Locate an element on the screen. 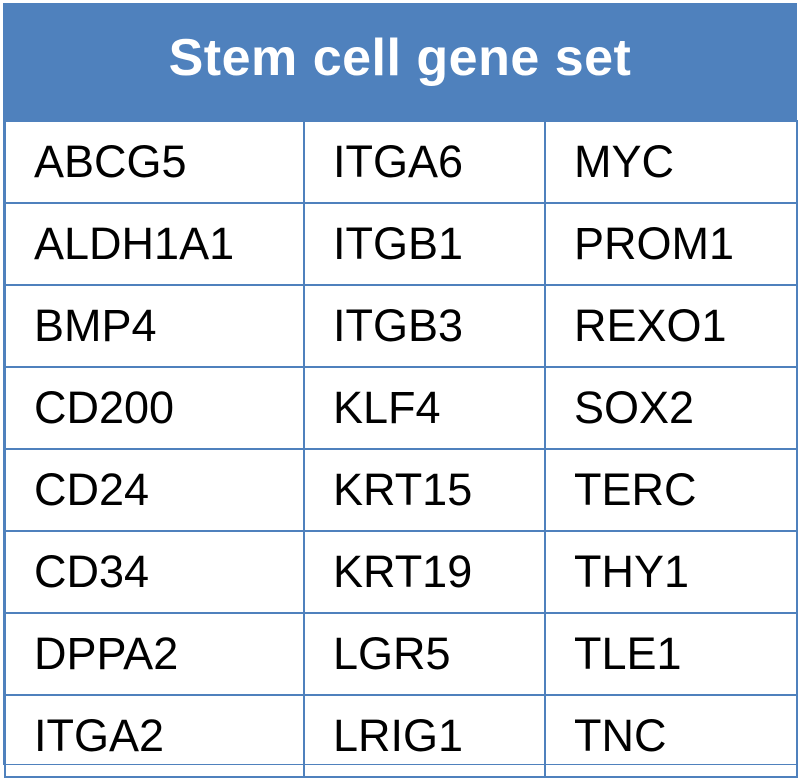 The height and width of the screenshot is (778, 800). gene-cell: ITGB1 is located at coordinates (424, 244).